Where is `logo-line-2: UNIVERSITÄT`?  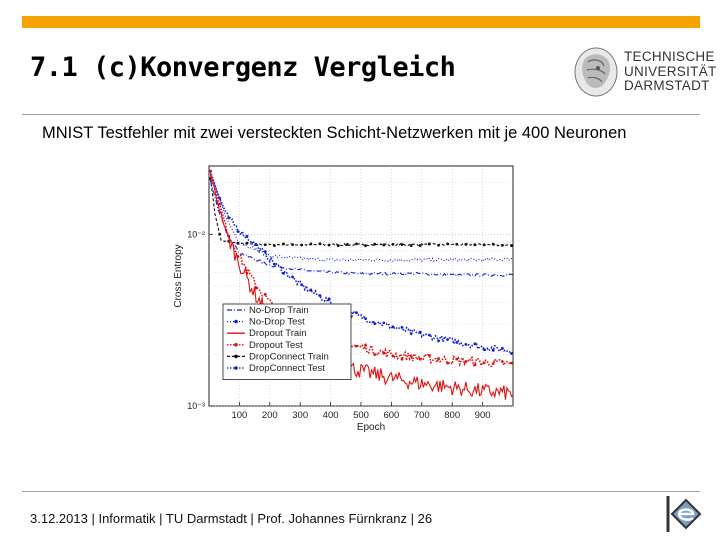 logo-line-2: UNIVERSITÄT is located at coordinates (670, 71).